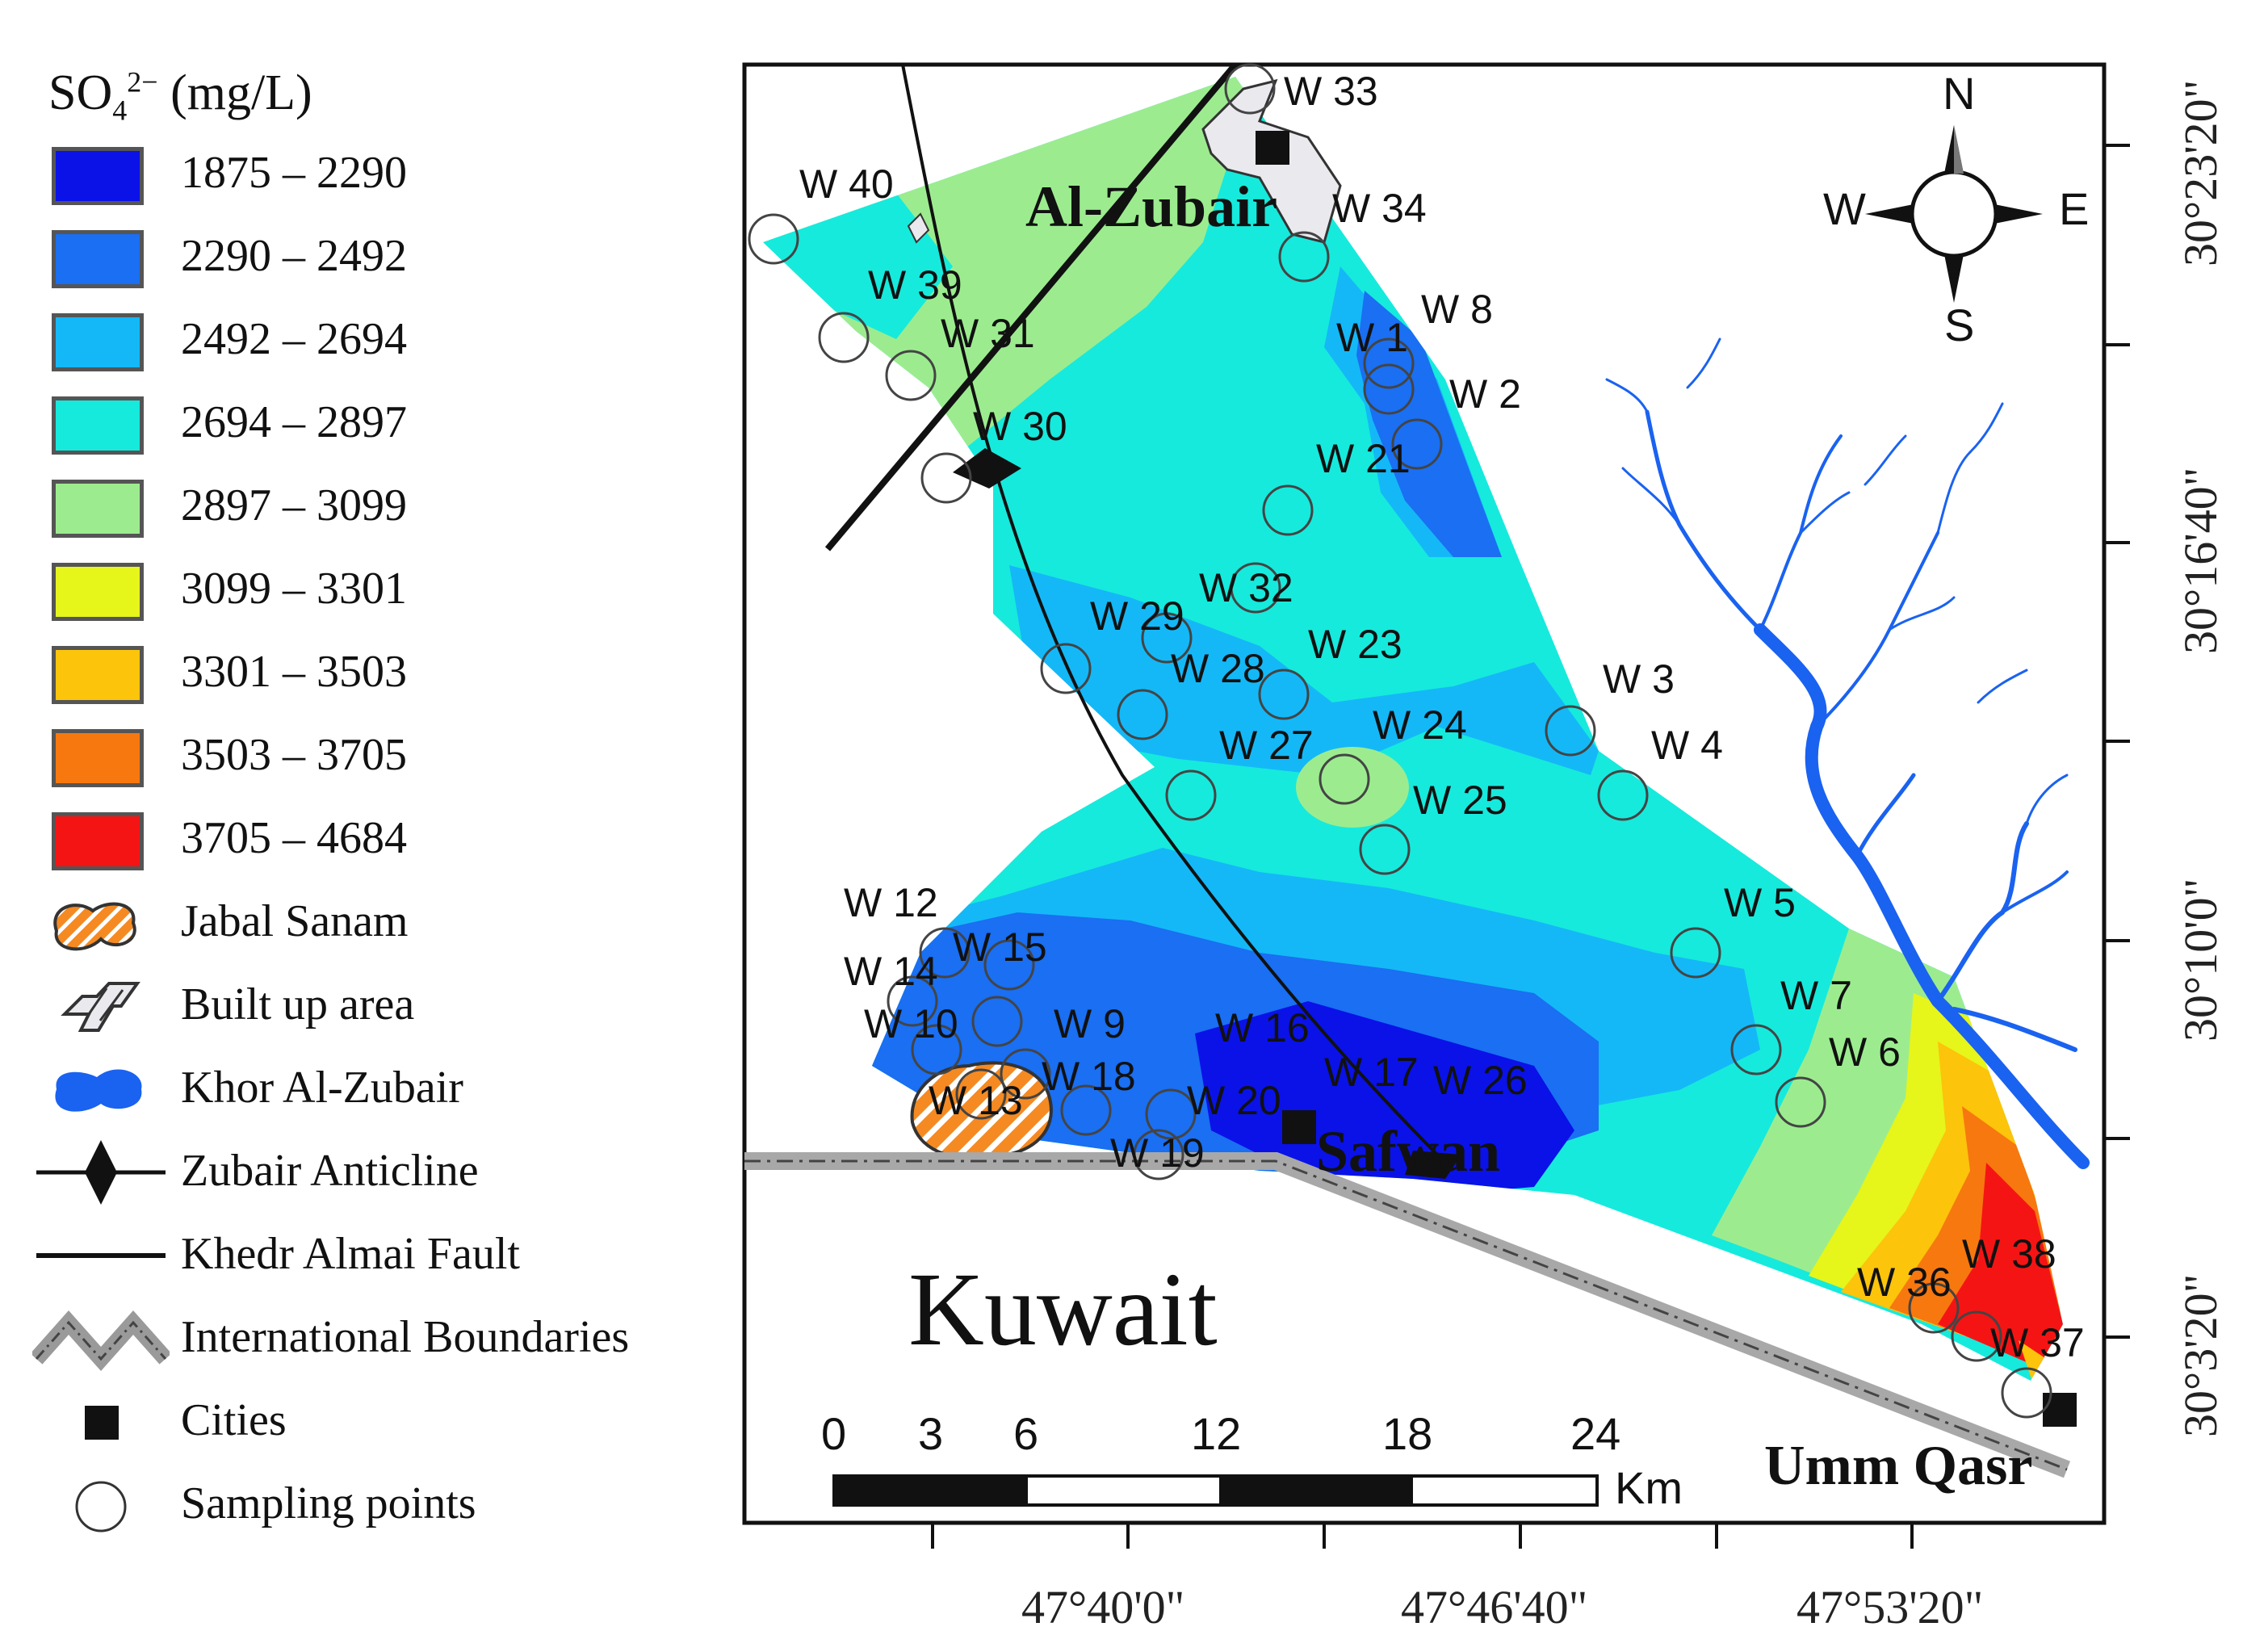 The width and height of the screenshot is (2243, 1652). Describe the element at coordinates (120, 110) in the screenshot. I see `legend-title-sub: 4` at that location.